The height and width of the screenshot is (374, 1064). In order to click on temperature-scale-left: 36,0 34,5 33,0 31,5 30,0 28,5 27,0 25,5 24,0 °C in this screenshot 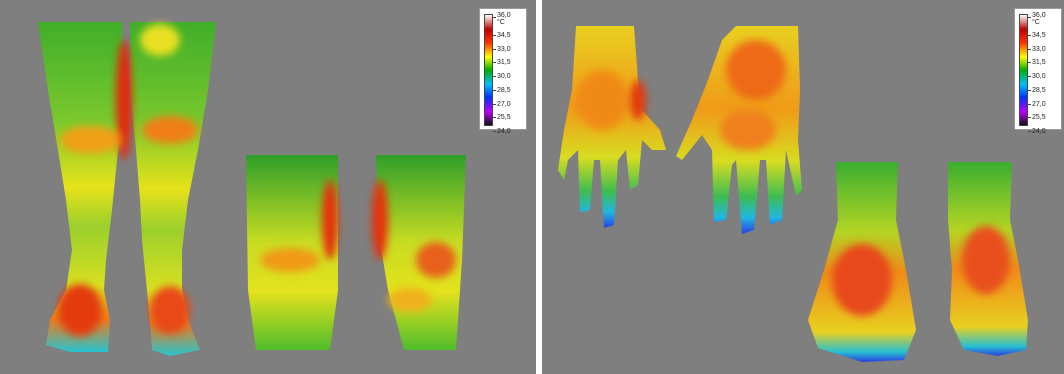, I will do `click(503, 71)`.